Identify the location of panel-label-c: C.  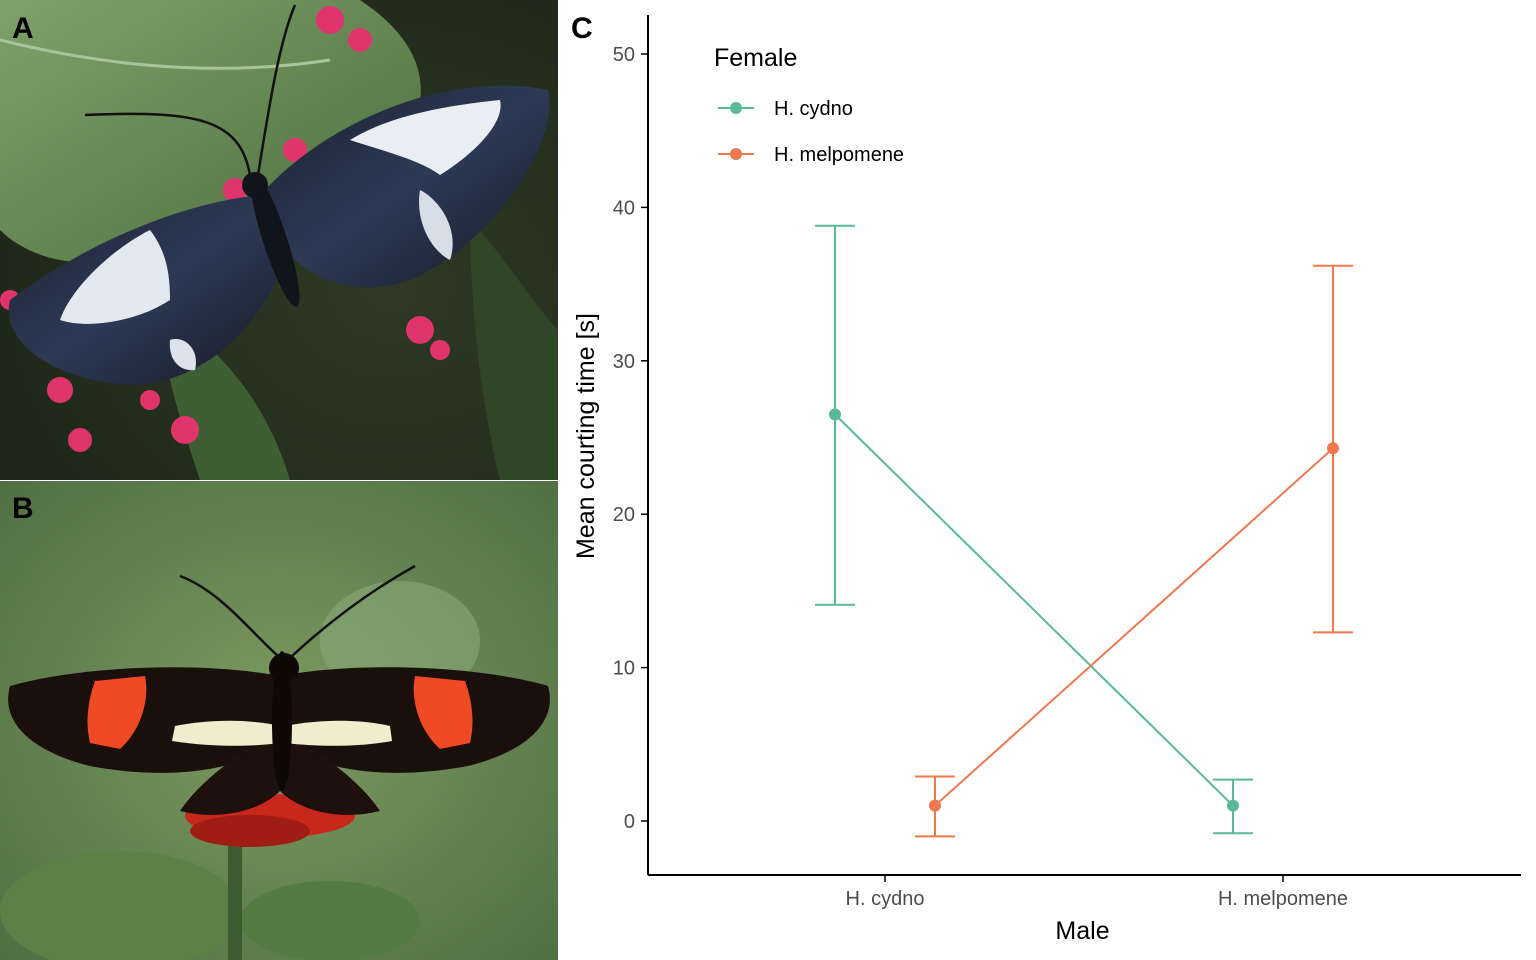
(582, 28).